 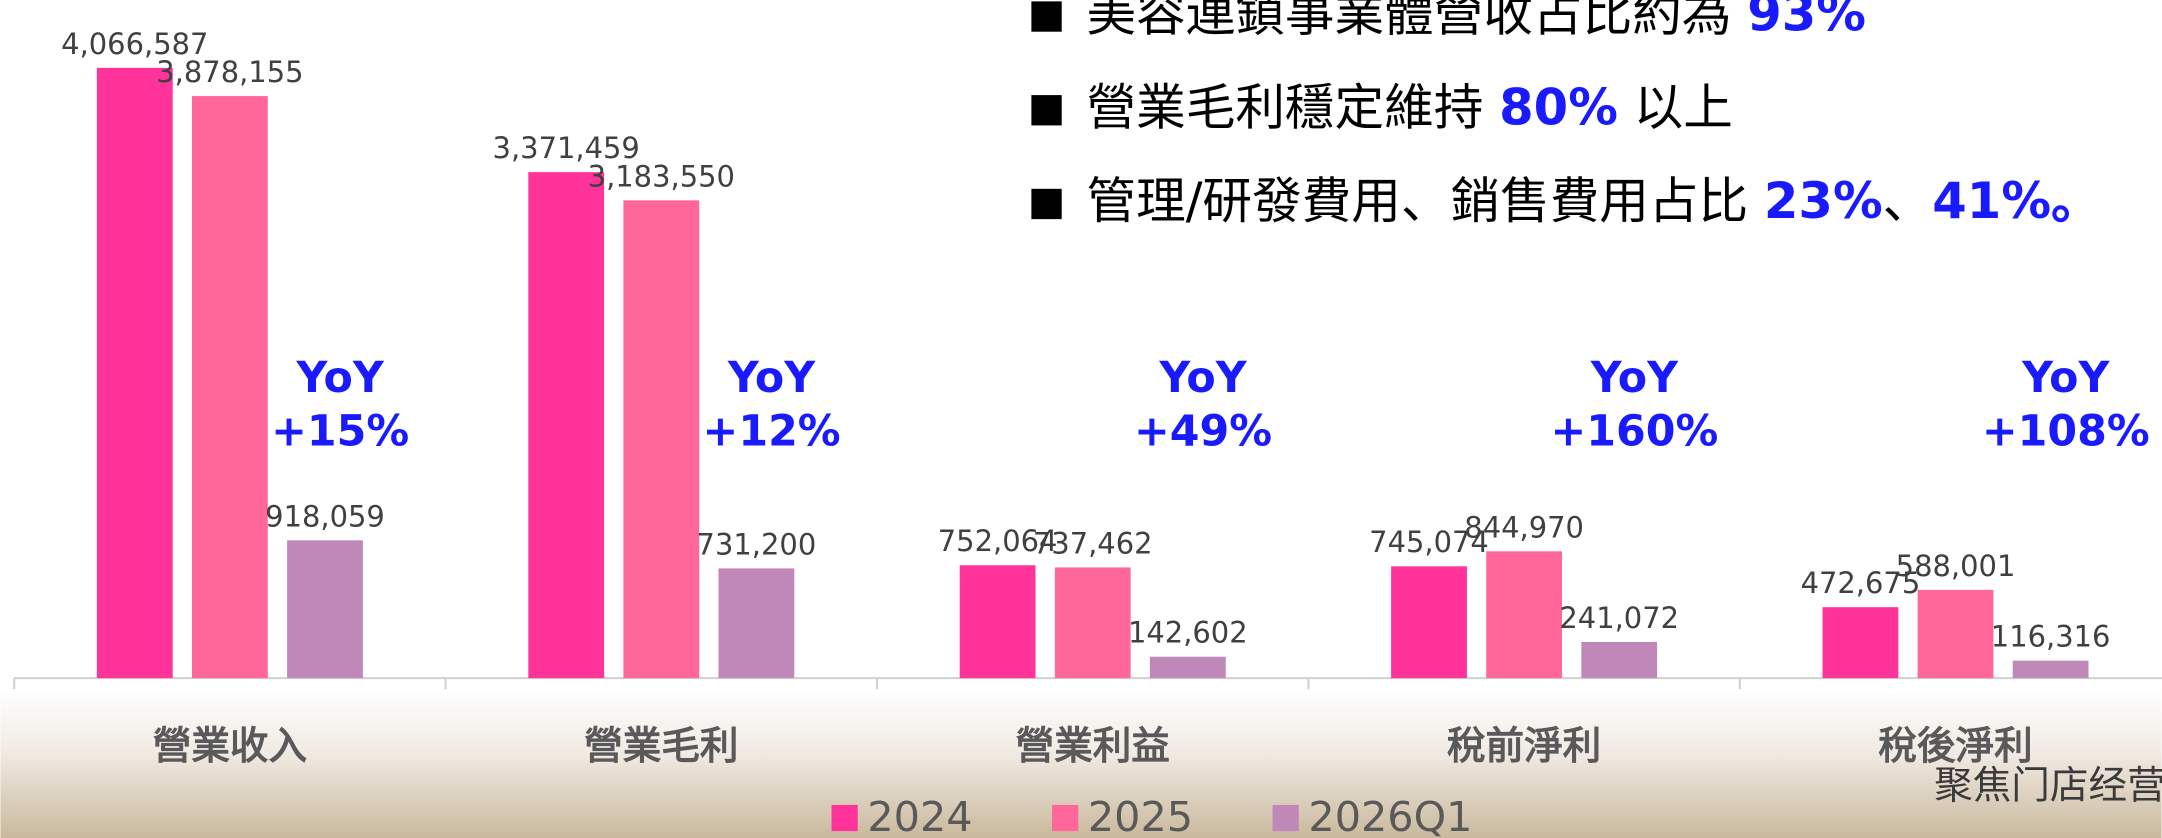 I want to click on data-label: 752,064, so click(x=998, y=541).